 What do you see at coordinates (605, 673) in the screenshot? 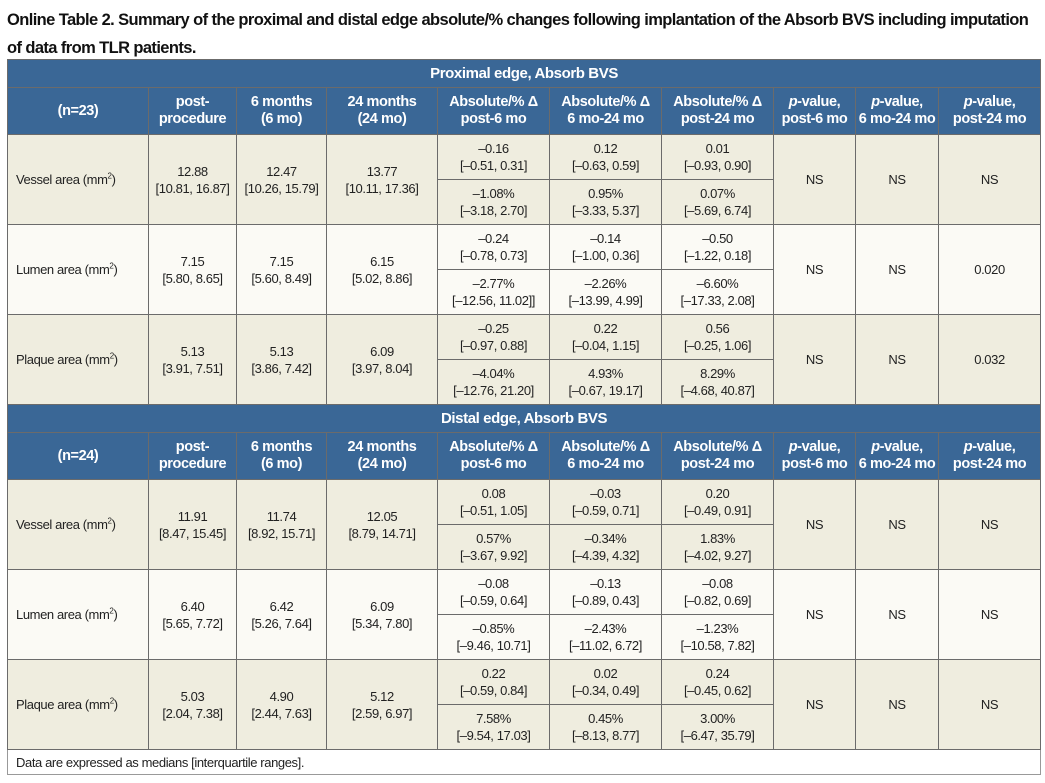
I see `value-line: 0.02` at bounding box center [605, 673].